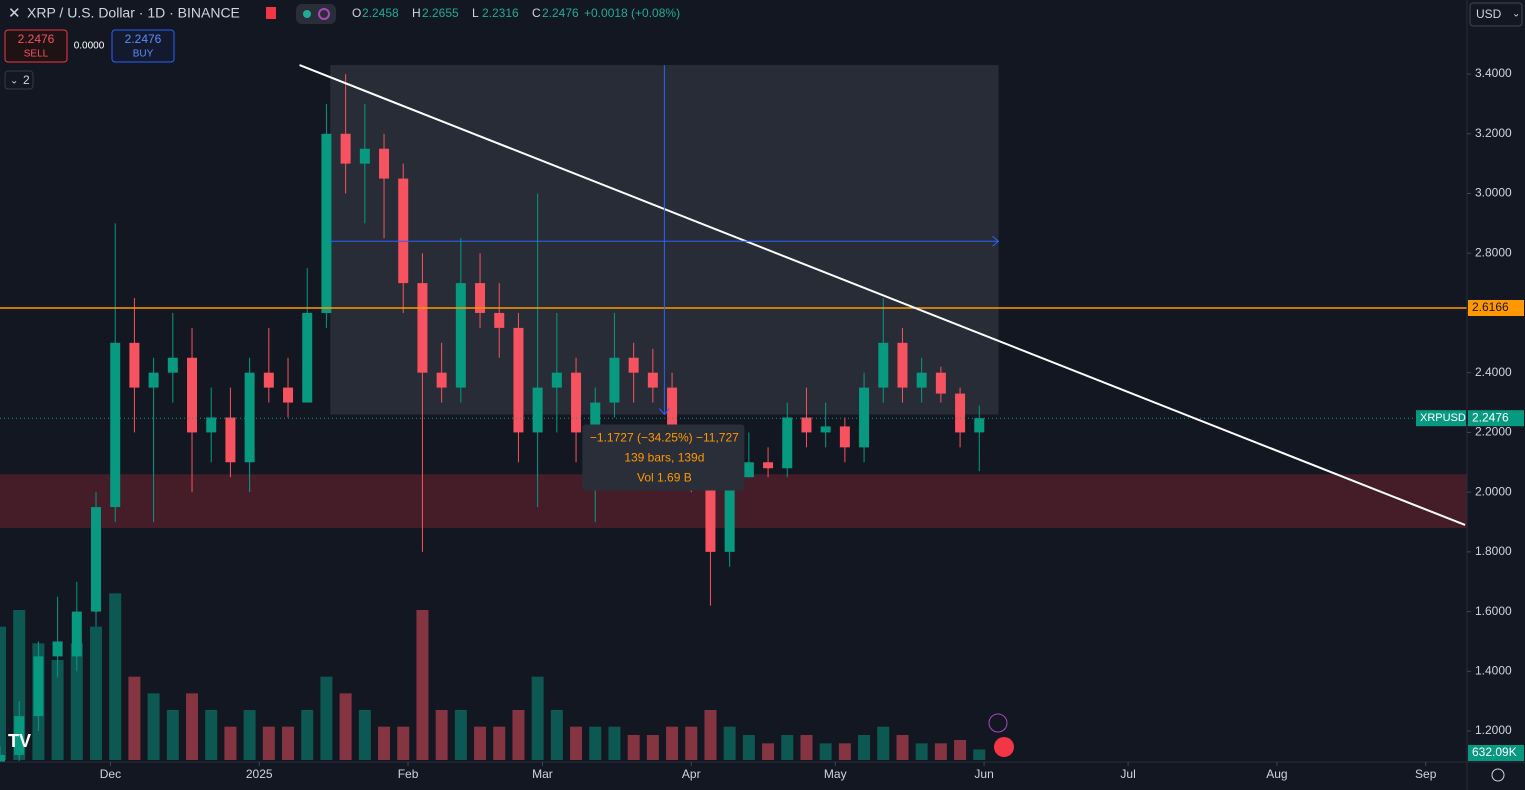 This screenshot has height=790, width=1525. I want to click on flag, so click(271, 13).